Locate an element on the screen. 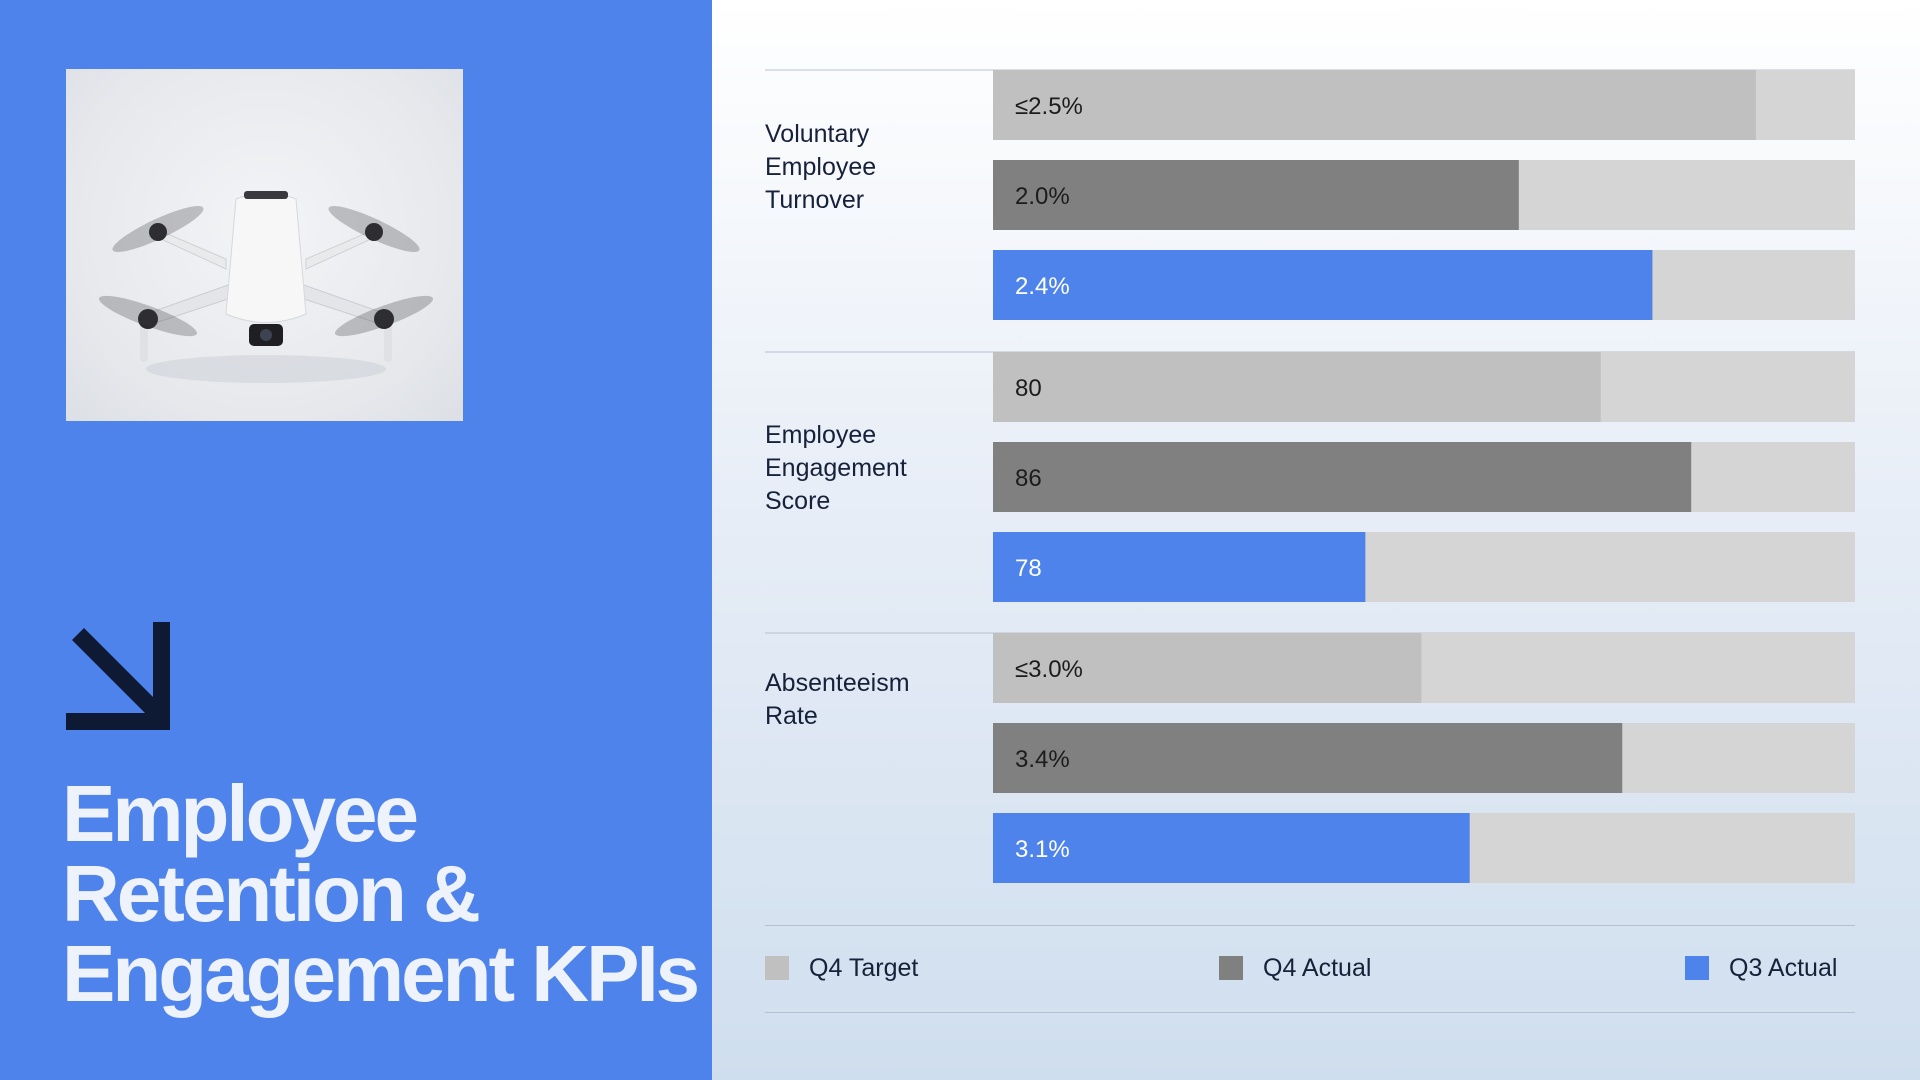  bar-value-label: 78 is located at coordinates (1028, 568).